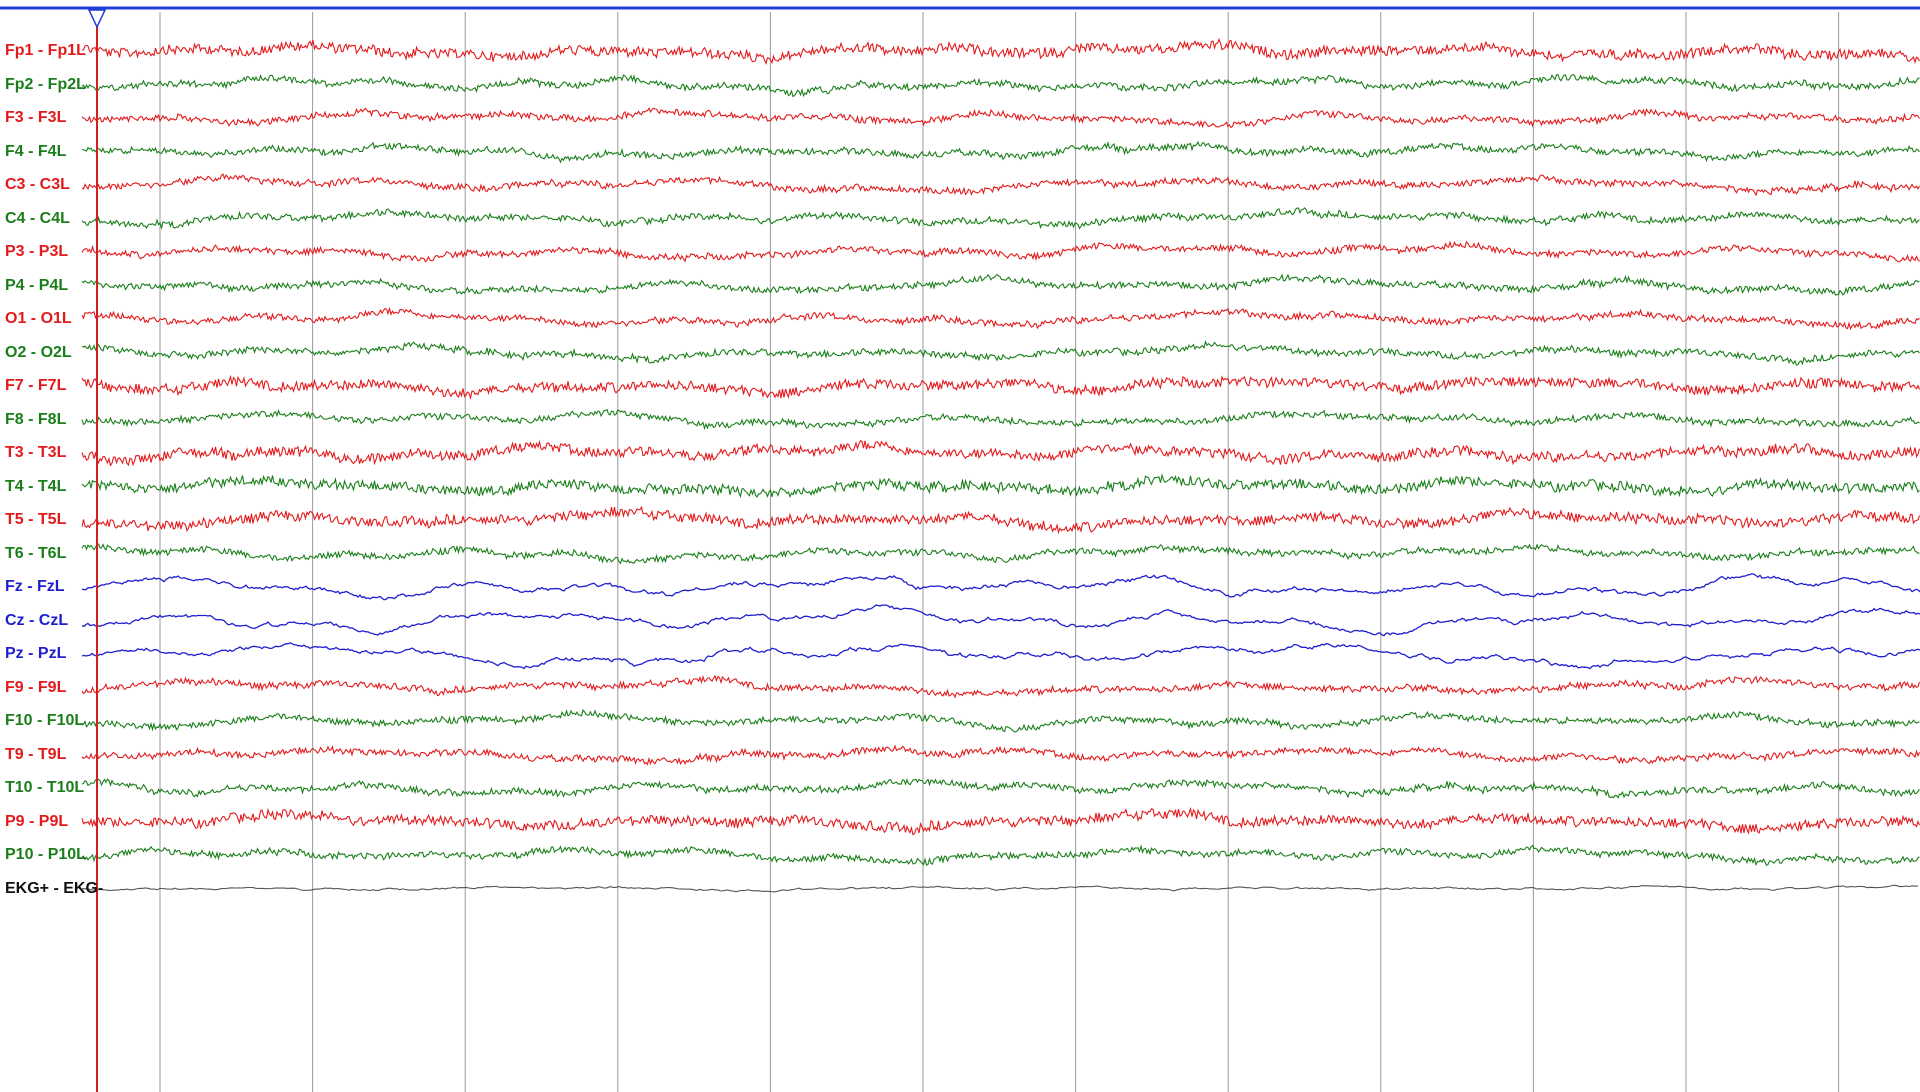 This screenshot has width=1920, height=1092. Describe the element at coordinates (36, 452) in the screenshot. I see `channel-label: T3 - T3L` at that location.